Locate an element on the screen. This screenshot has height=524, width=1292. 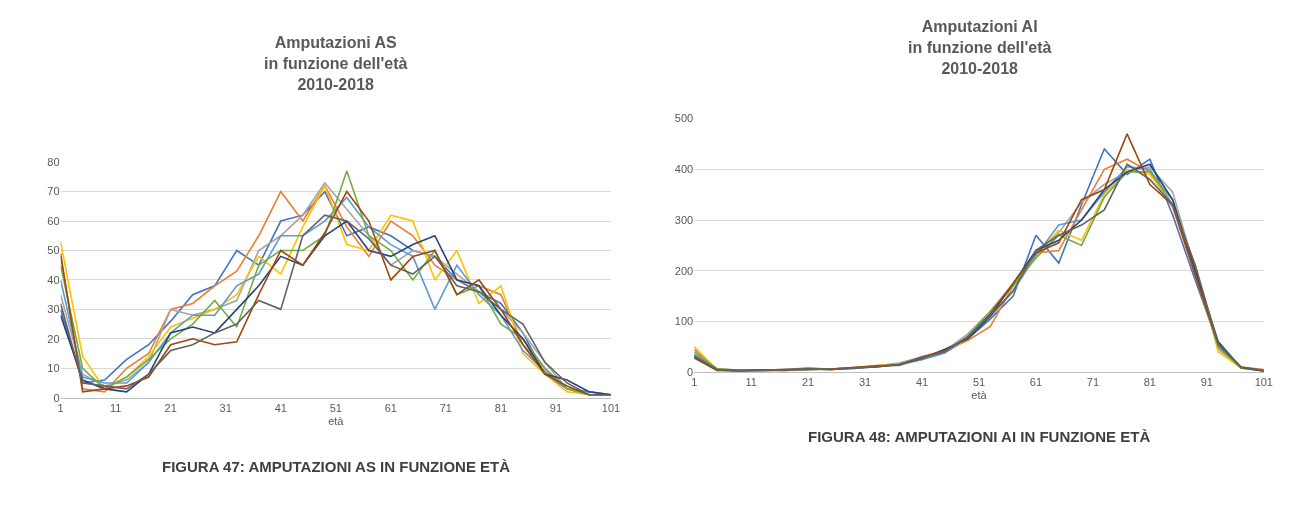
chart-title: Amputazioni AI in funzione dell'età 2010-2018 is located at coordinates (980, 47).